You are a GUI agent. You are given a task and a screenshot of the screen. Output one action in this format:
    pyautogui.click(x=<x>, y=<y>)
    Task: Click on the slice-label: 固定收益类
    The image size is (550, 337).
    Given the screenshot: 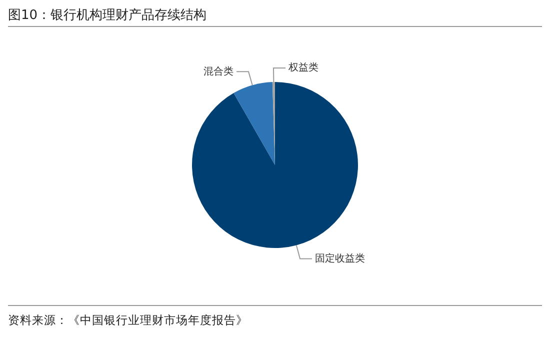 What is the action you would take?
    pyautogui.click(x=340, y=258)
    